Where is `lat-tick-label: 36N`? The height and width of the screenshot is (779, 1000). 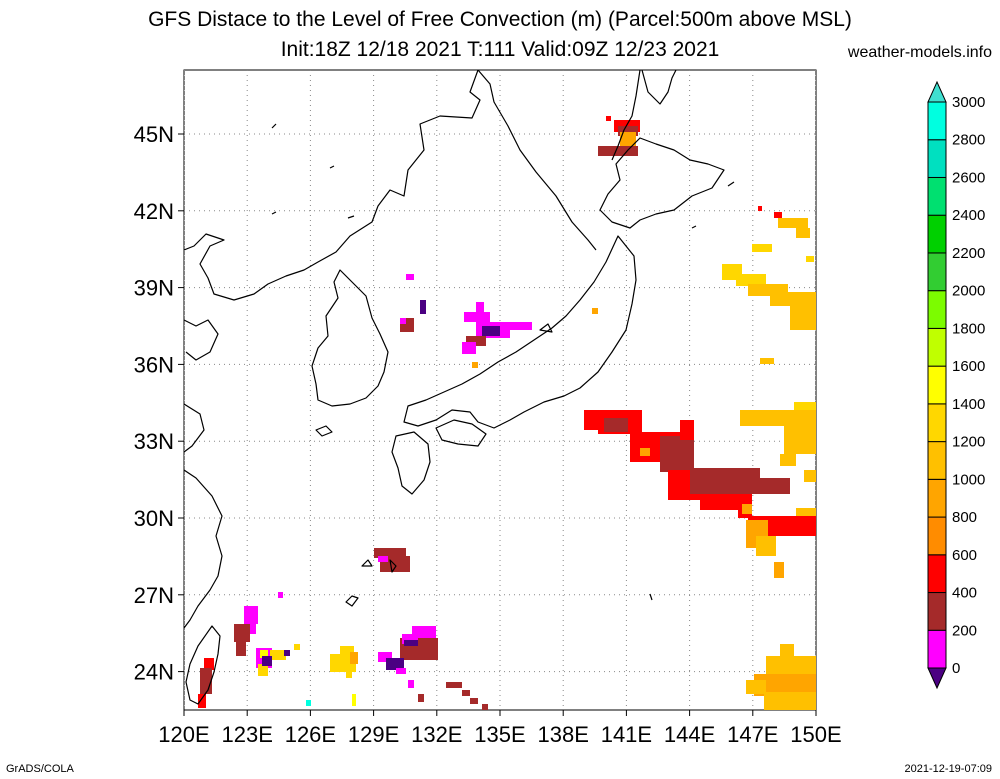 lat-tick-label: 36N is located at coordinates (154, 364).